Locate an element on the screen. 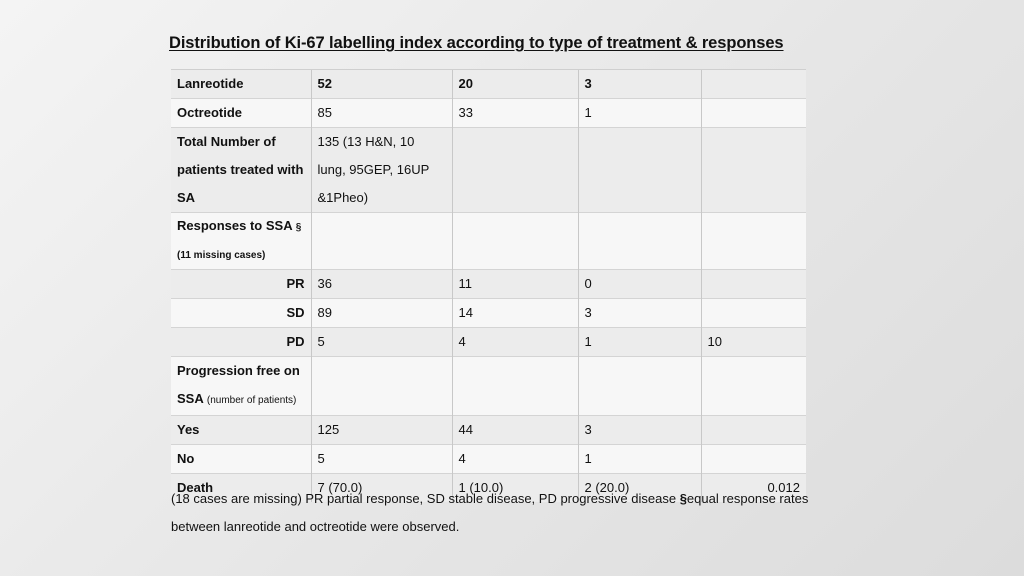 Image resolution: width=1024 pixels, height=576 pixels. table-row-death: Death 7 (70.0) 1 (10.0) 2 (20.0) 0.012 is located at coordinates (488, 487).